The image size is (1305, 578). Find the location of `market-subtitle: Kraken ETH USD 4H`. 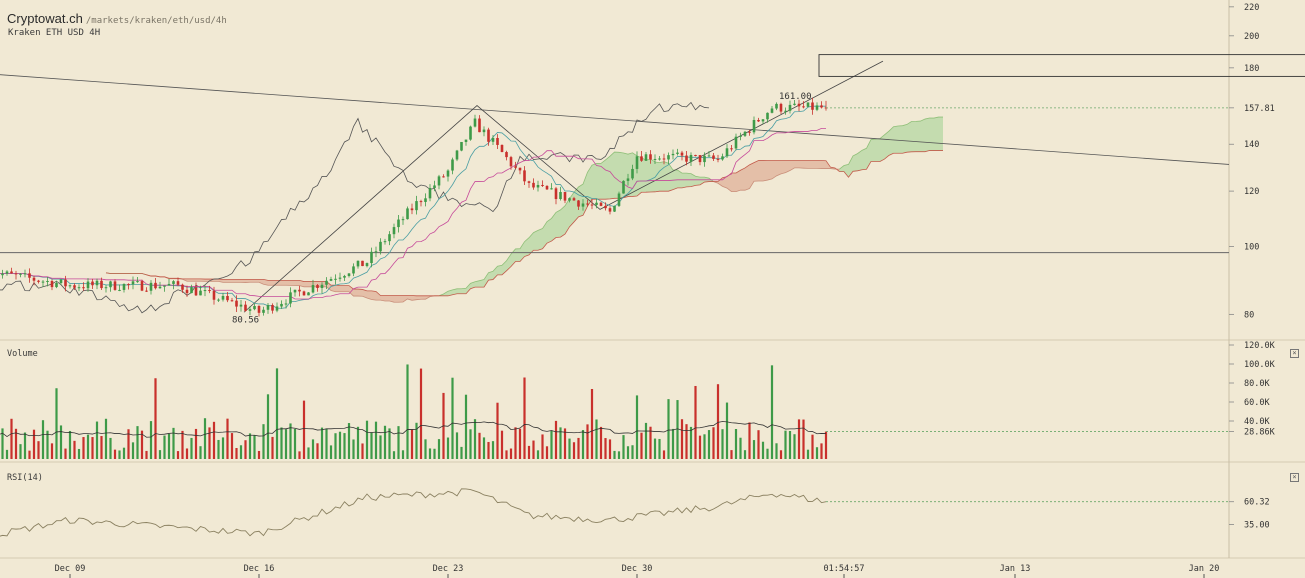

market-subtitle: Kraken ETH USD 4H is located at coordinates (54, 33).